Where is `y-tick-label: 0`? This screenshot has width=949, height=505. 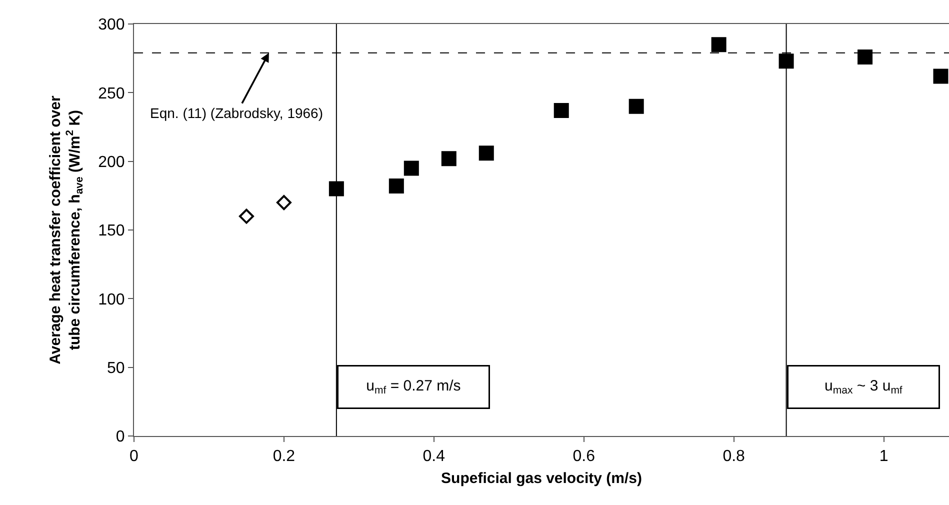
y-tick-label: 0 is located at coordinates (120, 437).